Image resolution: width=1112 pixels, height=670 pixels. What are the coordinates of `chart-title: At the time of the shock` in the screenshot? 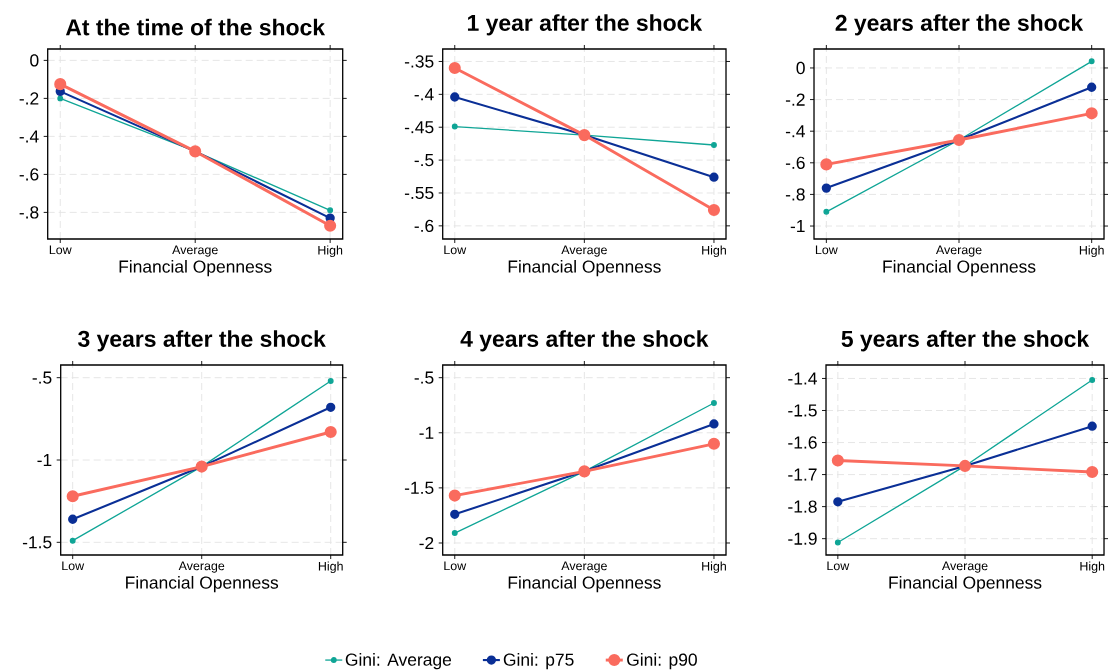 It's located at (195, 27).